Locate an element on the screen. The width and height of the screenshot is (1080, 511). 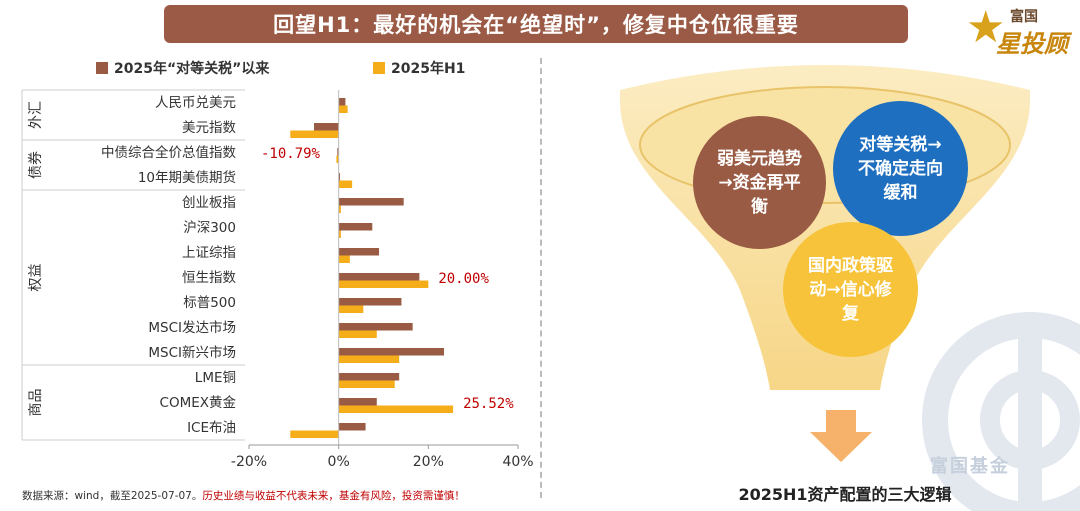
category-label: 上证综指 is located at coordinates (209, 253).